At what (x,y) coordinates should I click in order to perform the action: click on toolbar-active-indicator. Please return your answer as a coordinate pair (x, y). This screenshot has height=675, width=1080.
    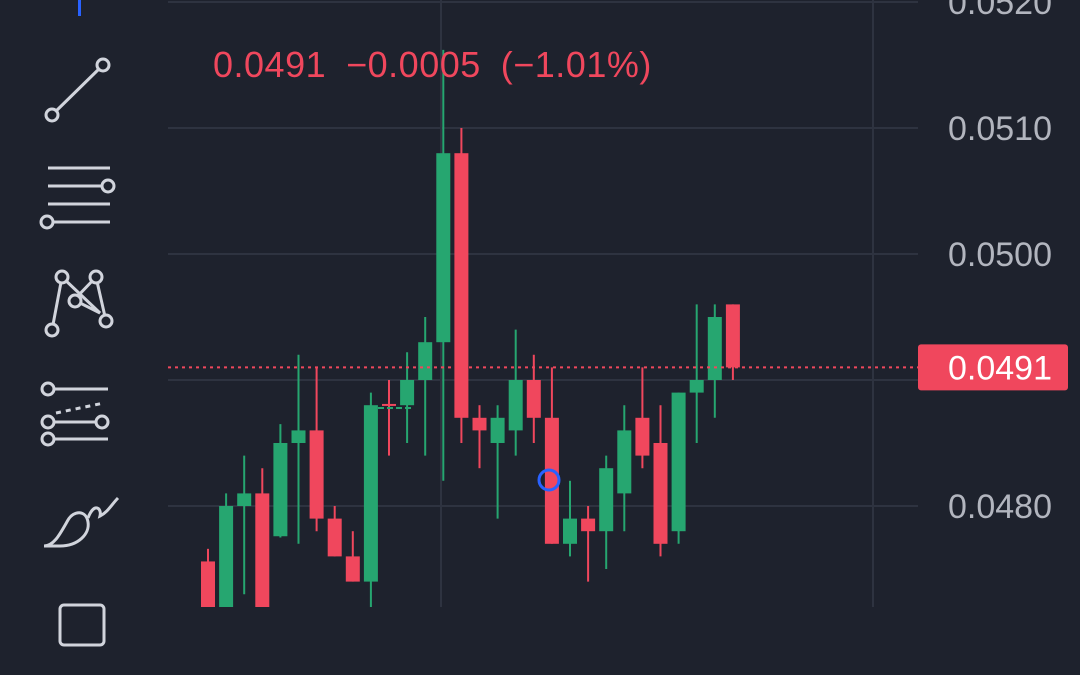
    Looking at the image, I should click on (79, 8).